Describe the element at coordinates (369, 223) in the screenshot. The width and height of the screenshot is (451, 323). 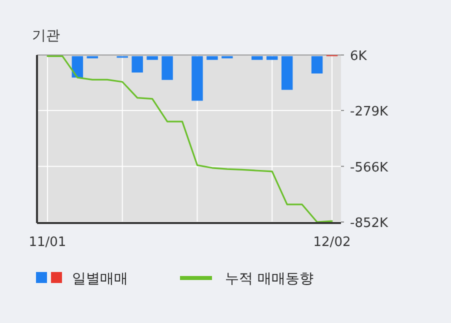
I see `y-tick-label: -852K` at that location.